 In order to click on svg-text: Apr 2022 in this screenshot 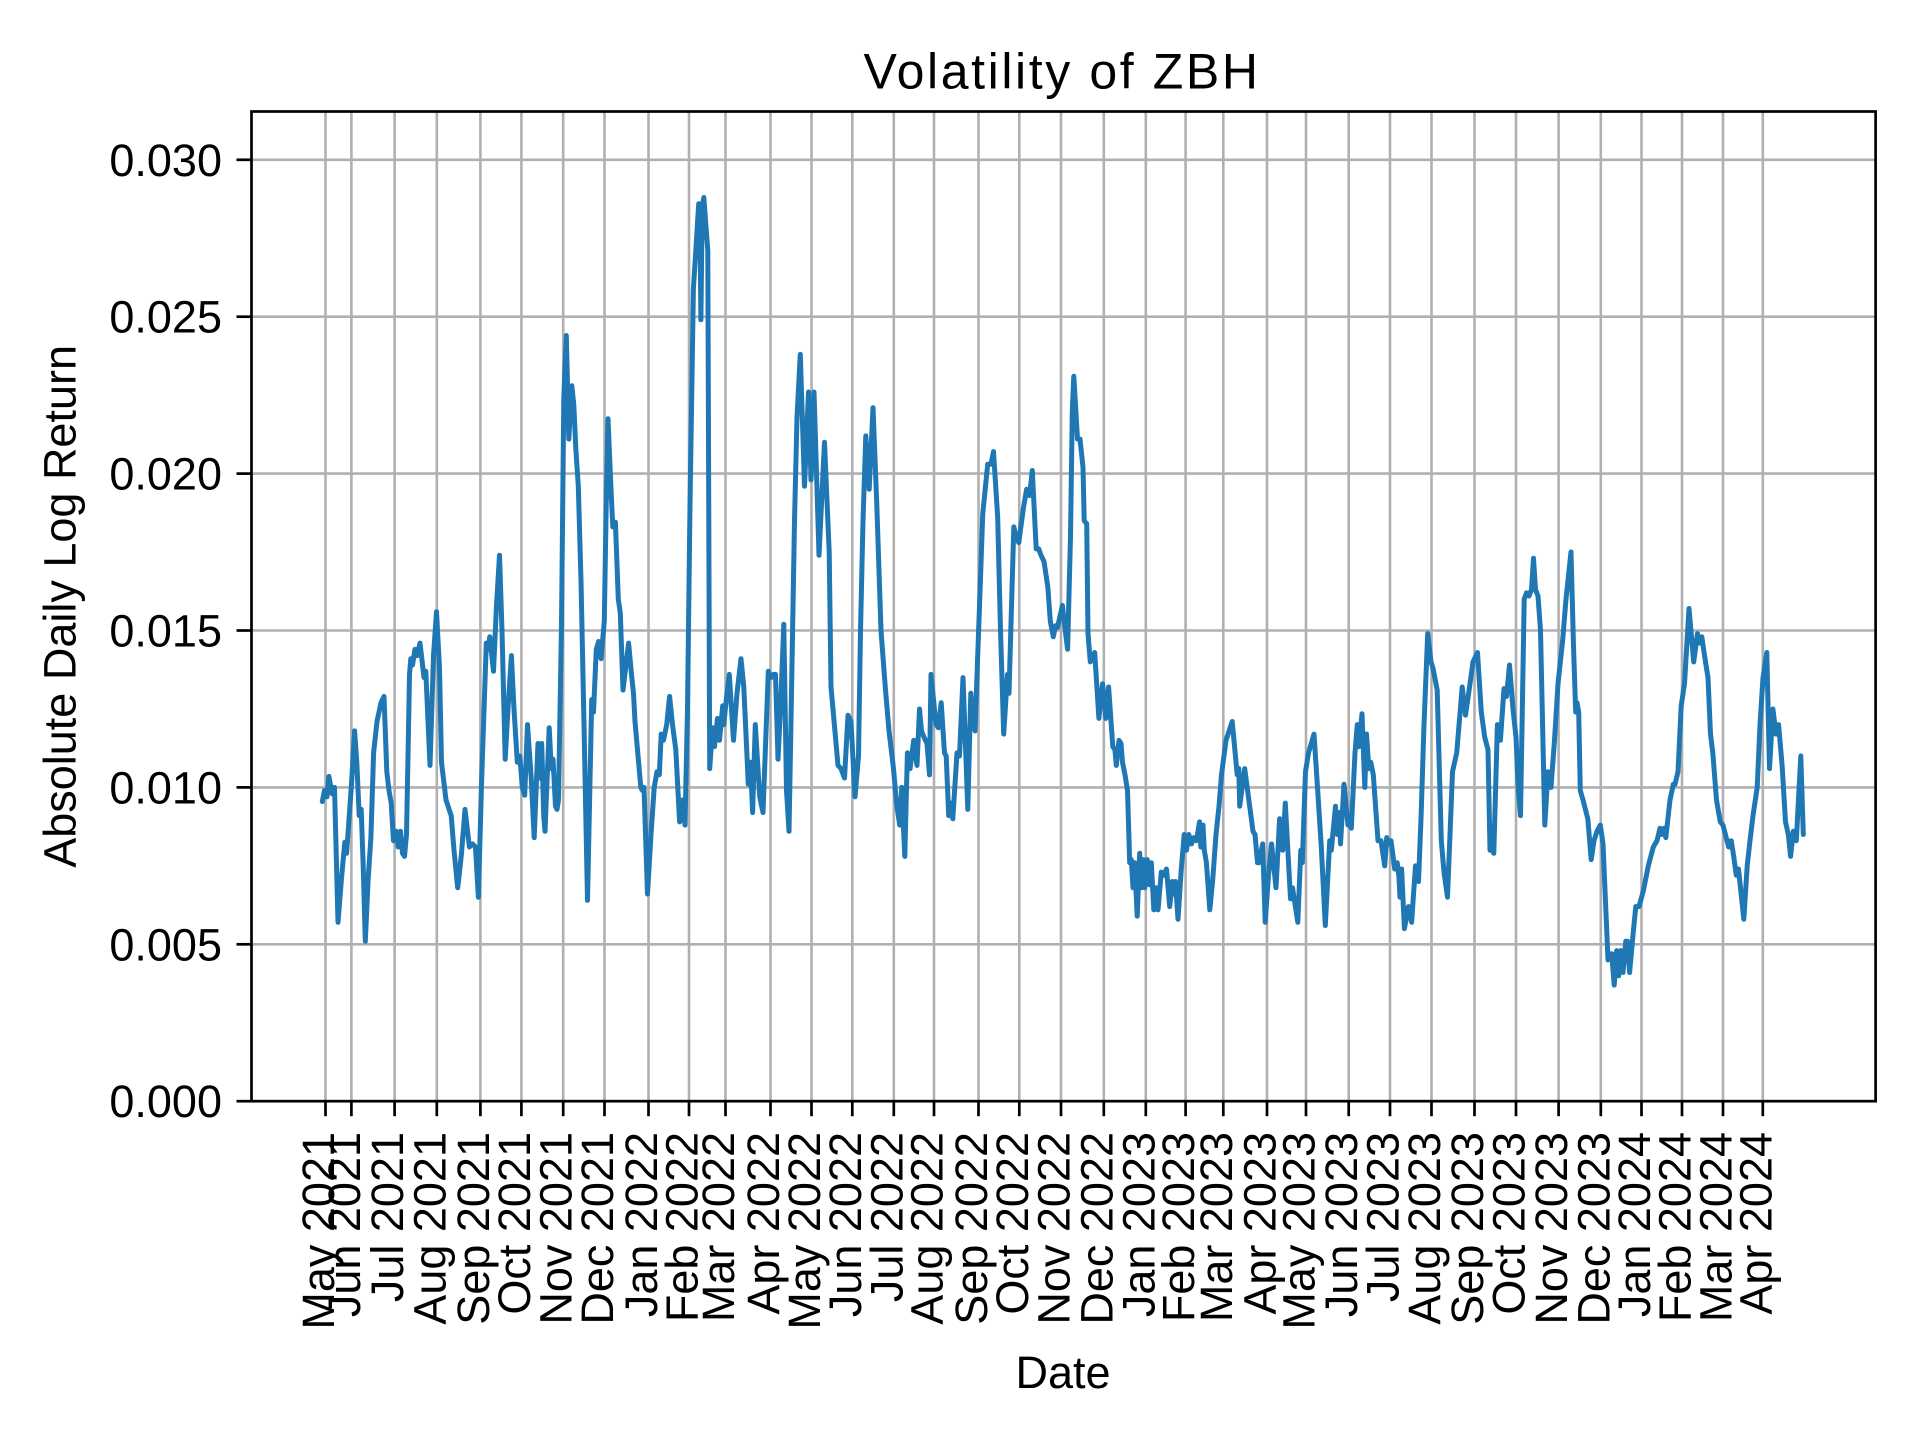, I will do `click(763, 1223)`.